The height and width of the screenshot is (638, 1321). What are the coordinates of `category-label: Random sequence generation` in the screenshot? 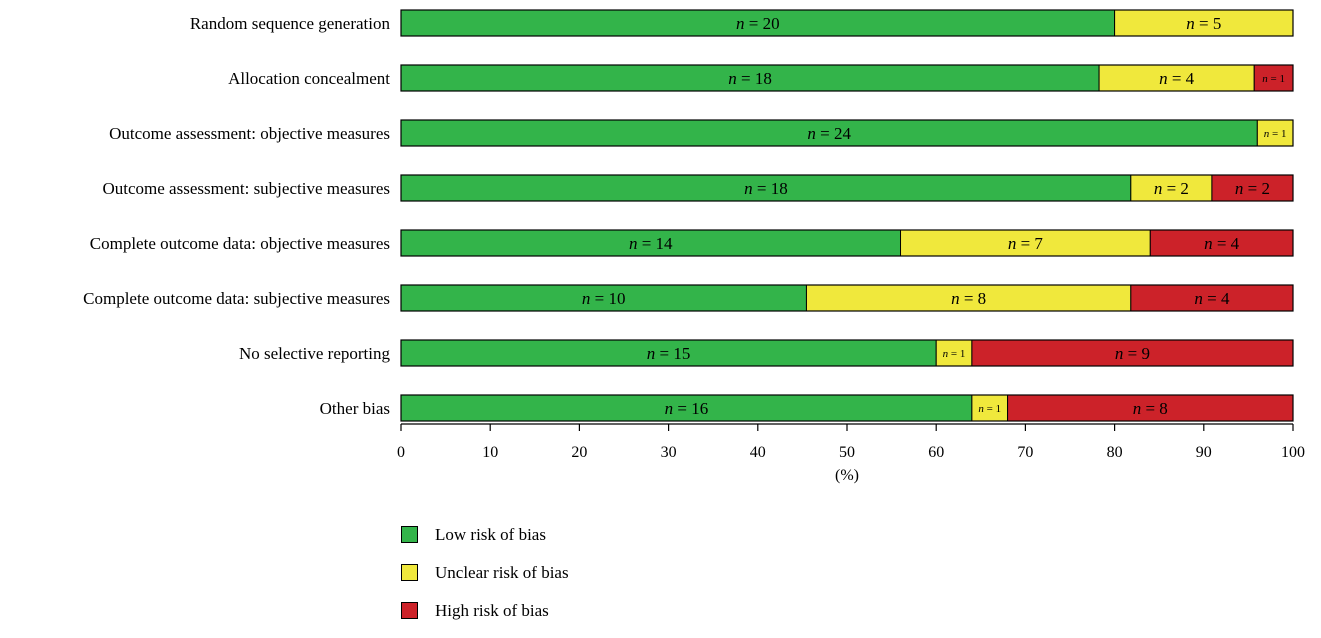 It's located at (290, 23).